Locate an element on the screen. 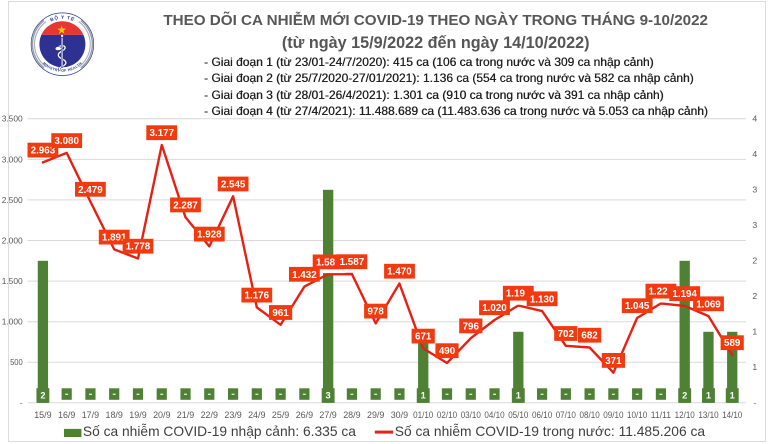  svg-text: 2.000 is located at coordinates (12, 240).